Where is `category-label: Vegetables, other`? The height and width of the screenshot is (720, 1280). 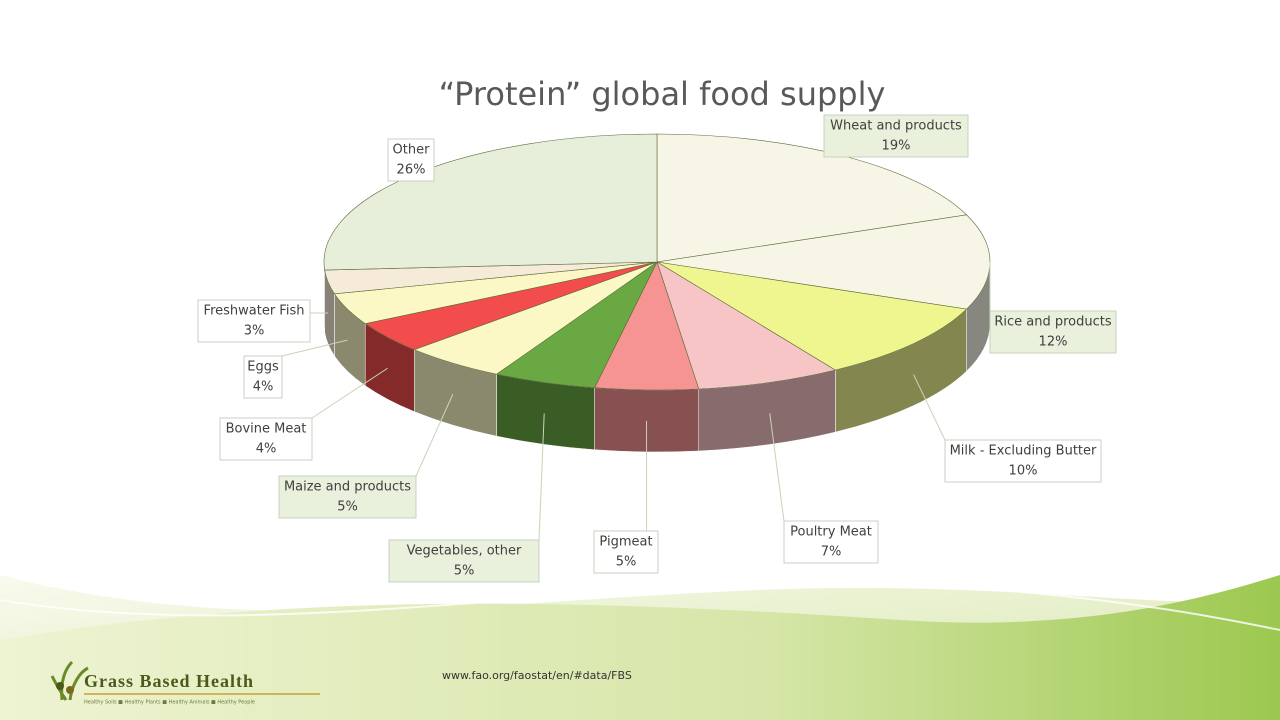 category-label: Vegetables, other is located at coordinates (464, 551).